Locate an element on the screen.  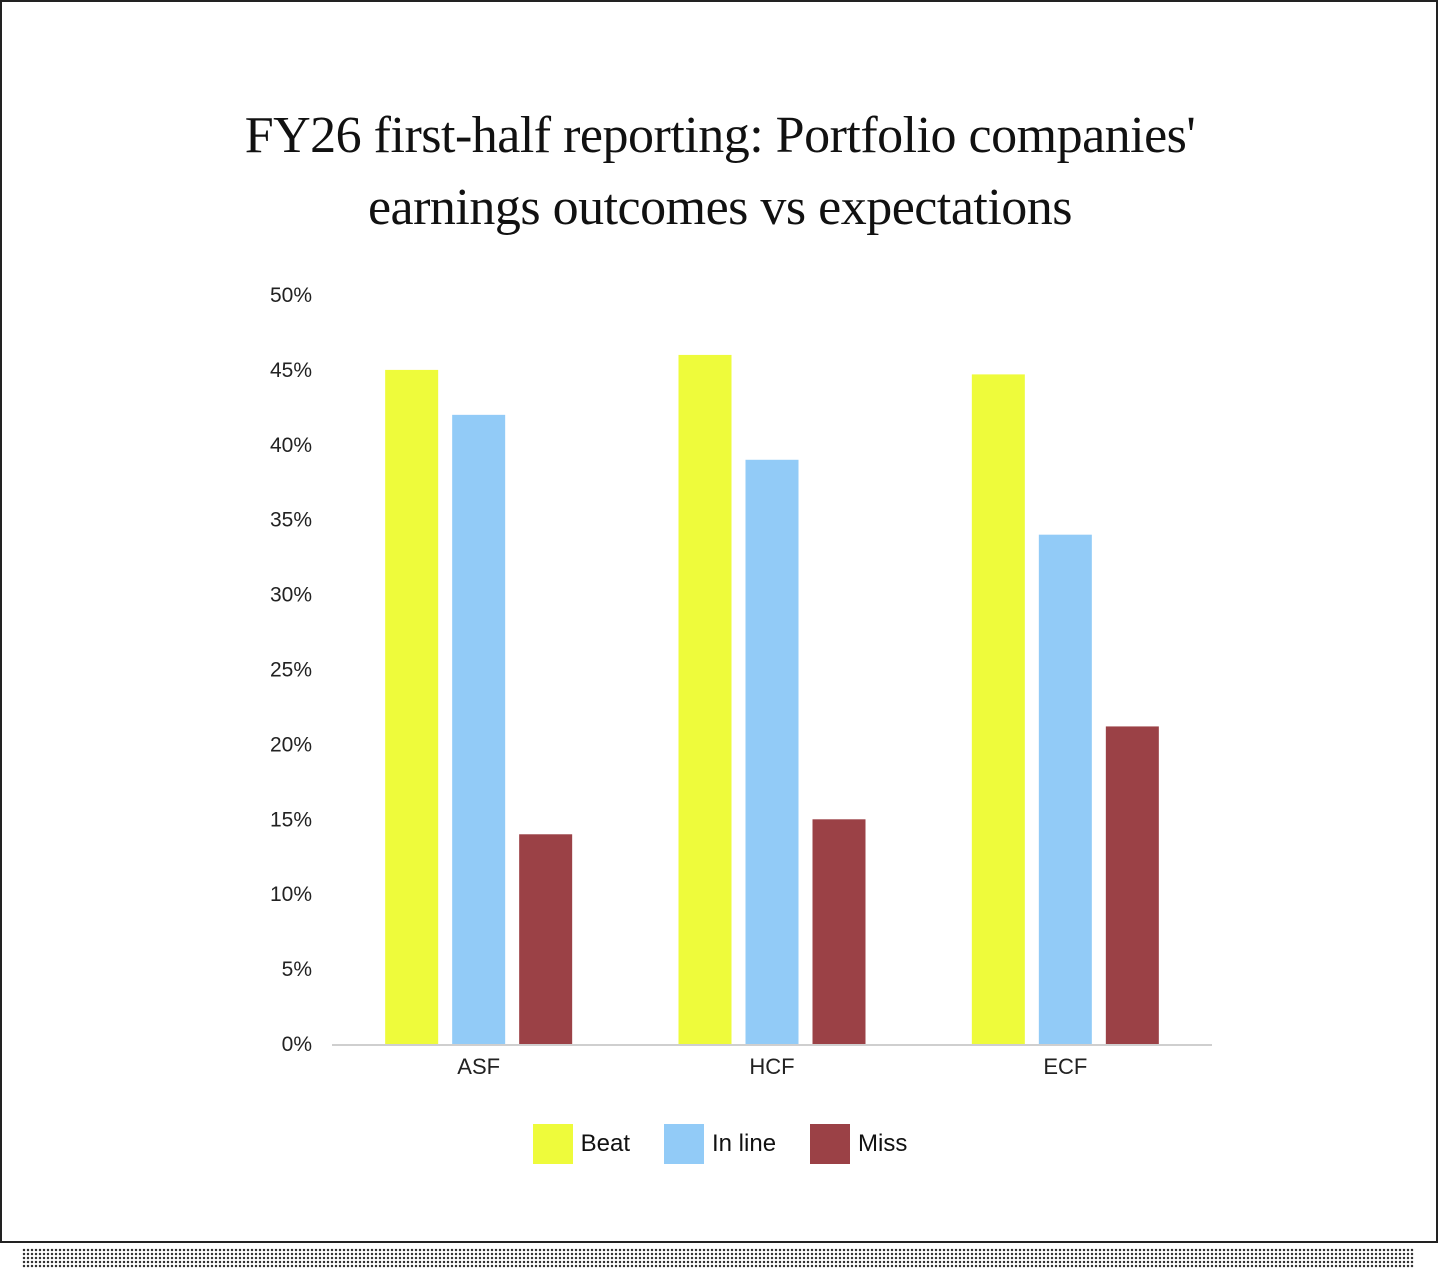
y-tick-label: 20% is located at coordinates (291, 744).